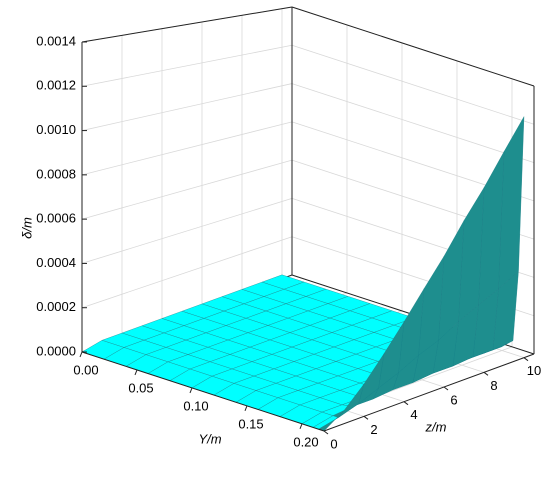 Image resolution: width=550 pixels, height=477 pixels. I want to click on y-axis-title: z/m, so click(436, 426).